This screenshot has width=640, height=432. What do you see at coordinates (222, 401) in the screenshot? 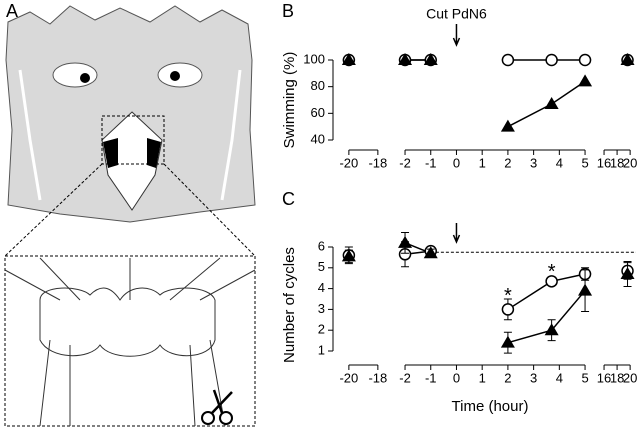
I see `scissor-blade` at bounding box center [222, 401].